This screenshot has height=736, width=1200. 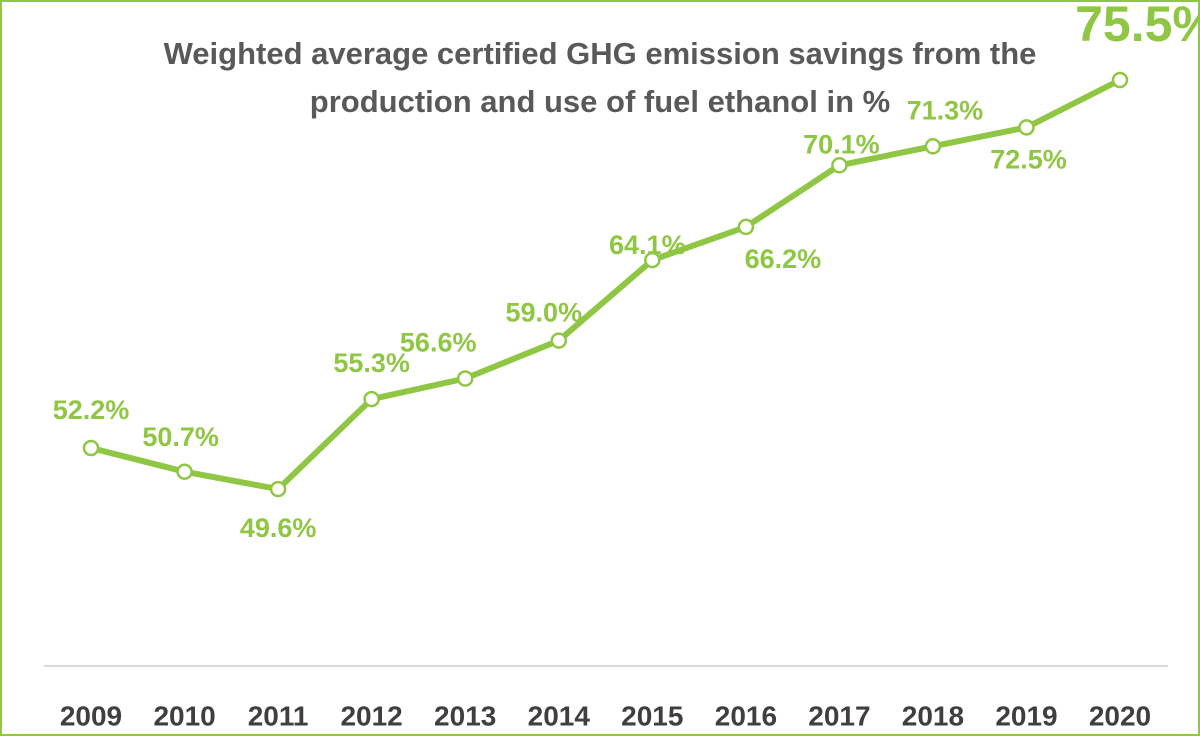 I want to click on data-label-2014: 59.0%, so click(x=544, y=313).